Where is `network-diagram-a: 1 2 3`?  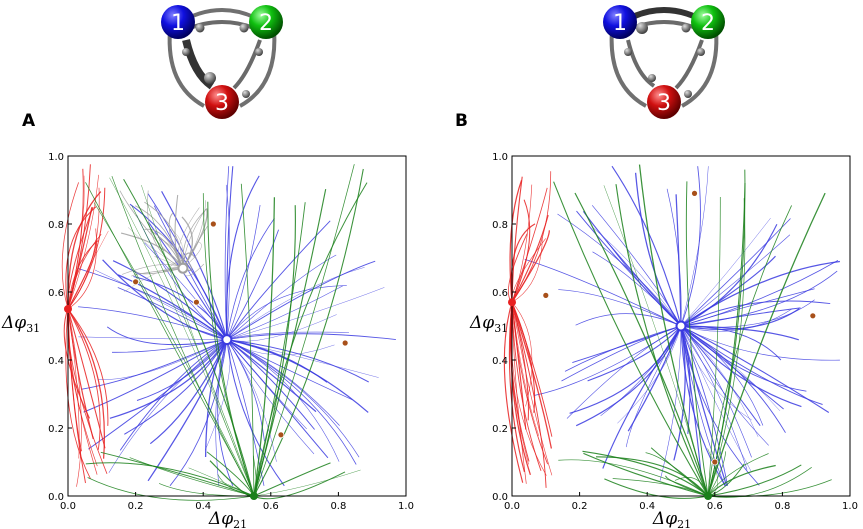
network-diagram-a: 1 2 3 is located at coordinates (222, 62).